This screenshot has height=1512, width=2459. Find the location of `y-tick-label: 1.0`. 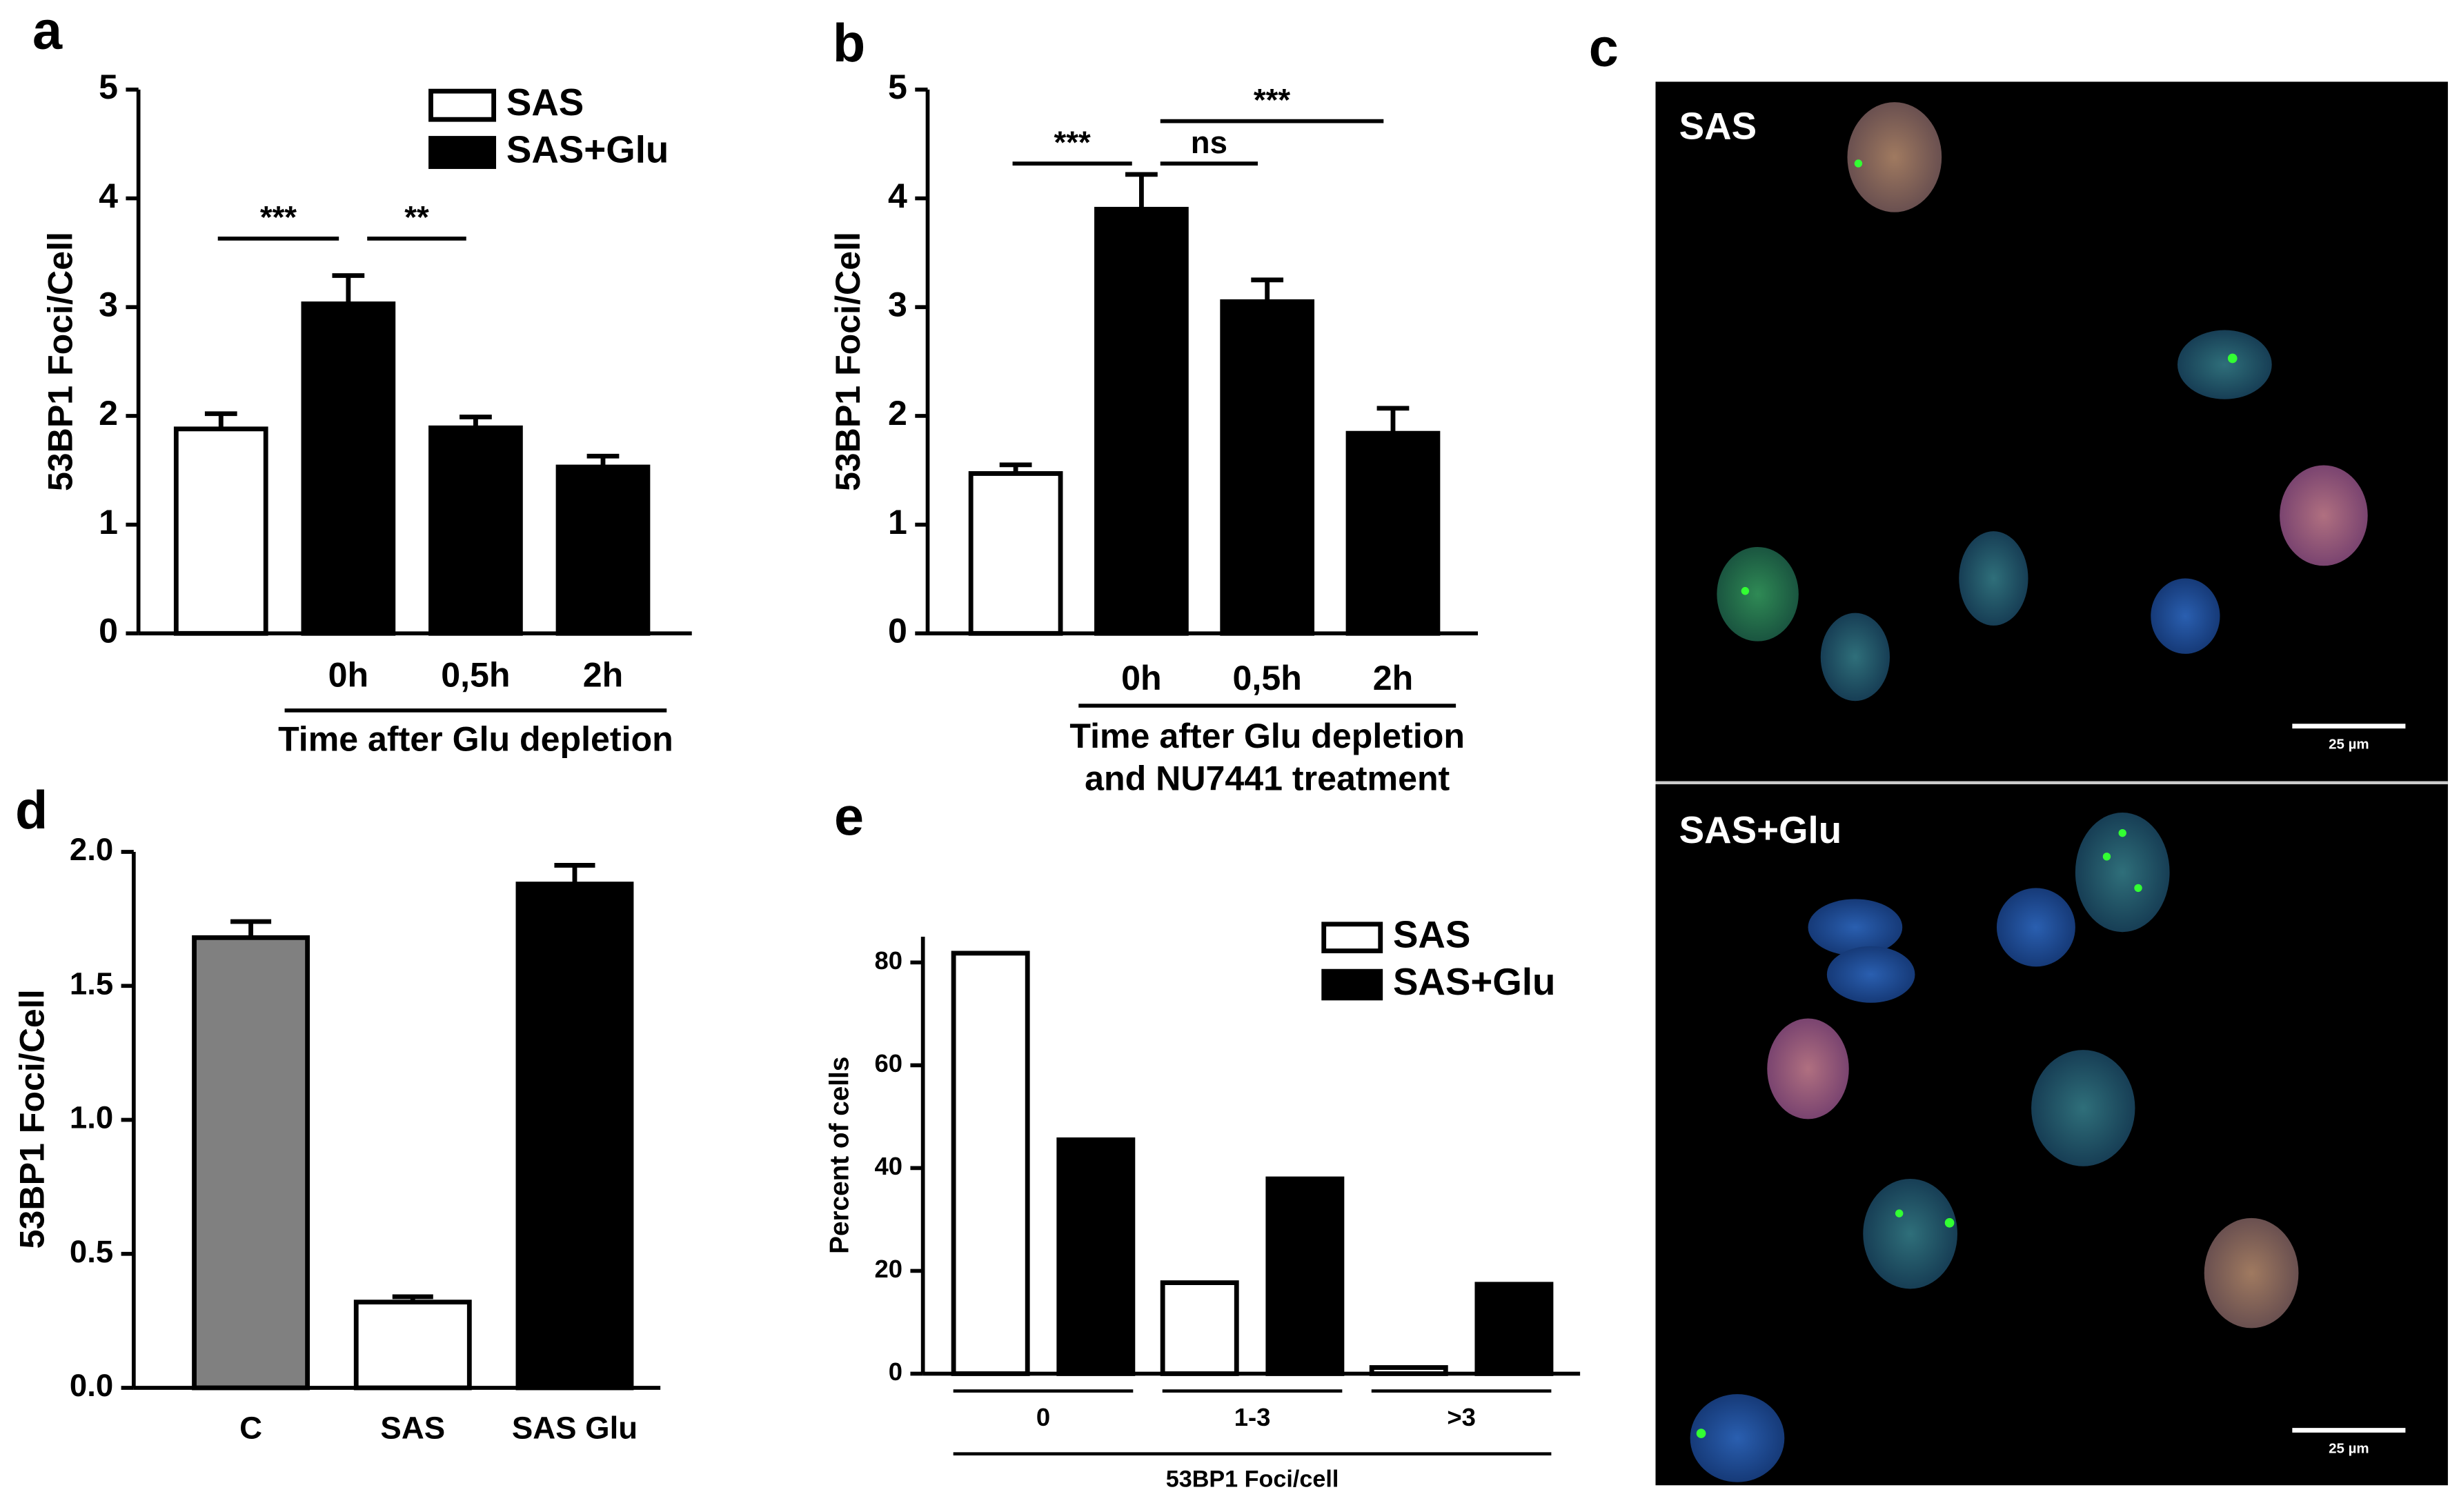

y-tick-label: 1.0 is located at coordinates (91, 1117).